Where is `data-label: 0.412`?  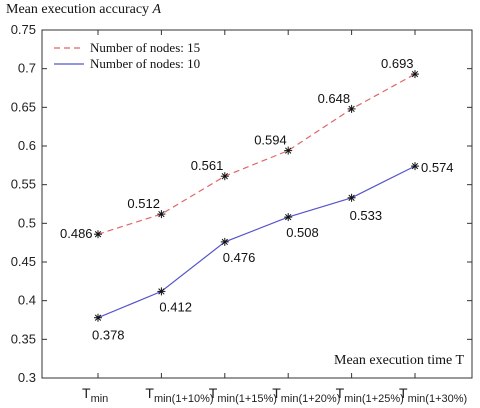 data-label: 0.412 is located at coordinates (175, 306).